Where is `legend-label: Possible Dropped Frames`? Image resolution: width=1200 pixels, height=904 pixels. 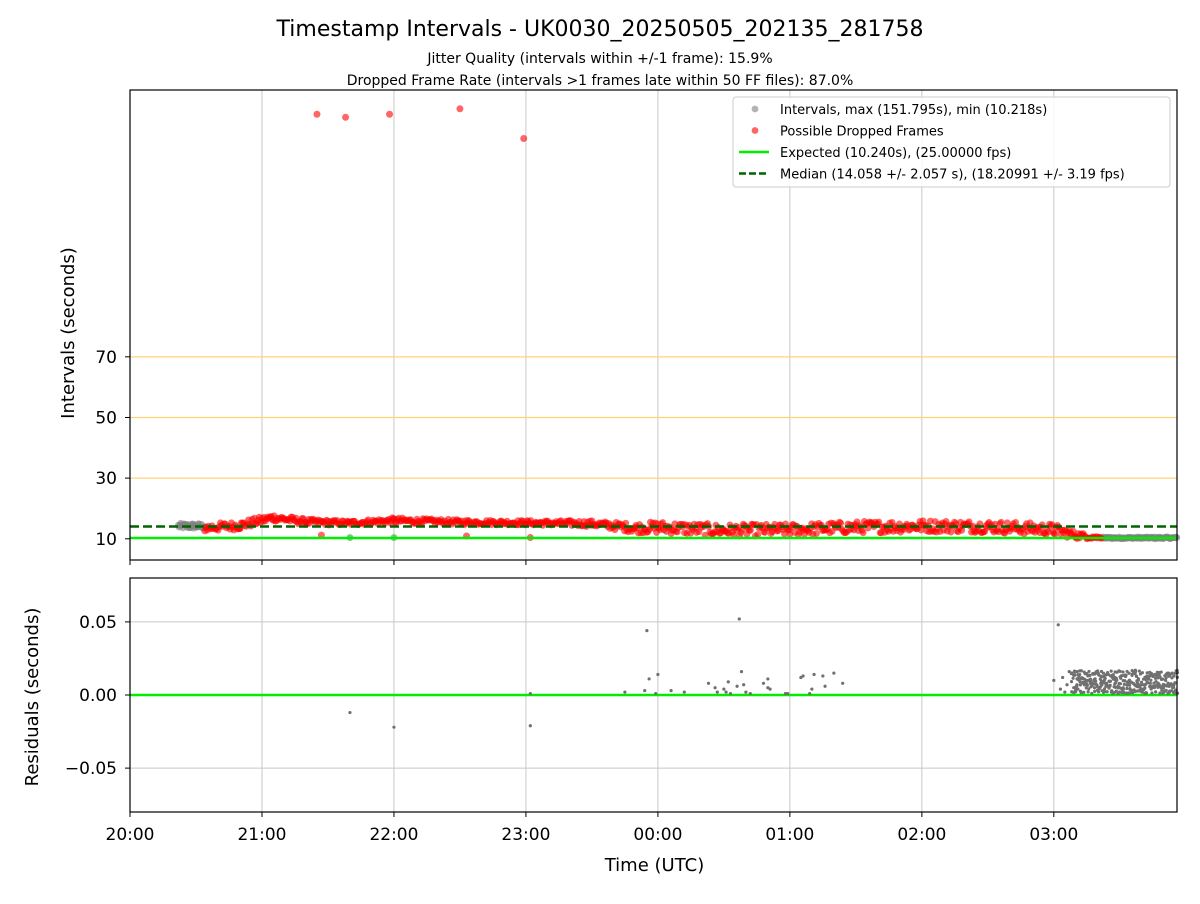
legend-label: Possible Dropped Frames is located at coordinates (862, 132).